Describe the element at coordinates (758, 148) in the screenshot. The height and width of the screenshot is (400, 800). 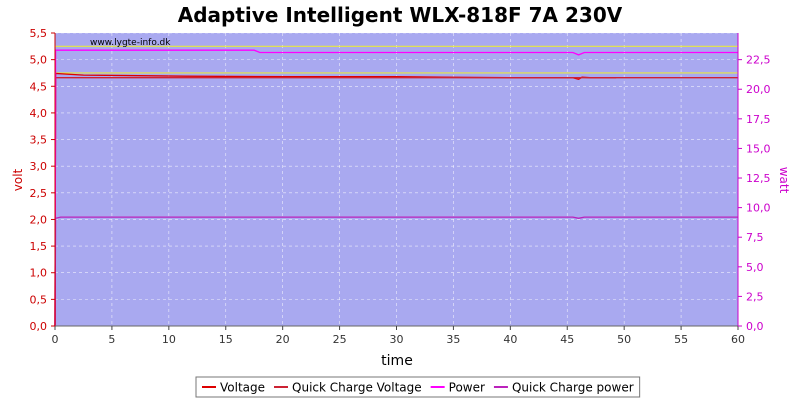
I see `y-right-tick-label: 15,0` at that location.